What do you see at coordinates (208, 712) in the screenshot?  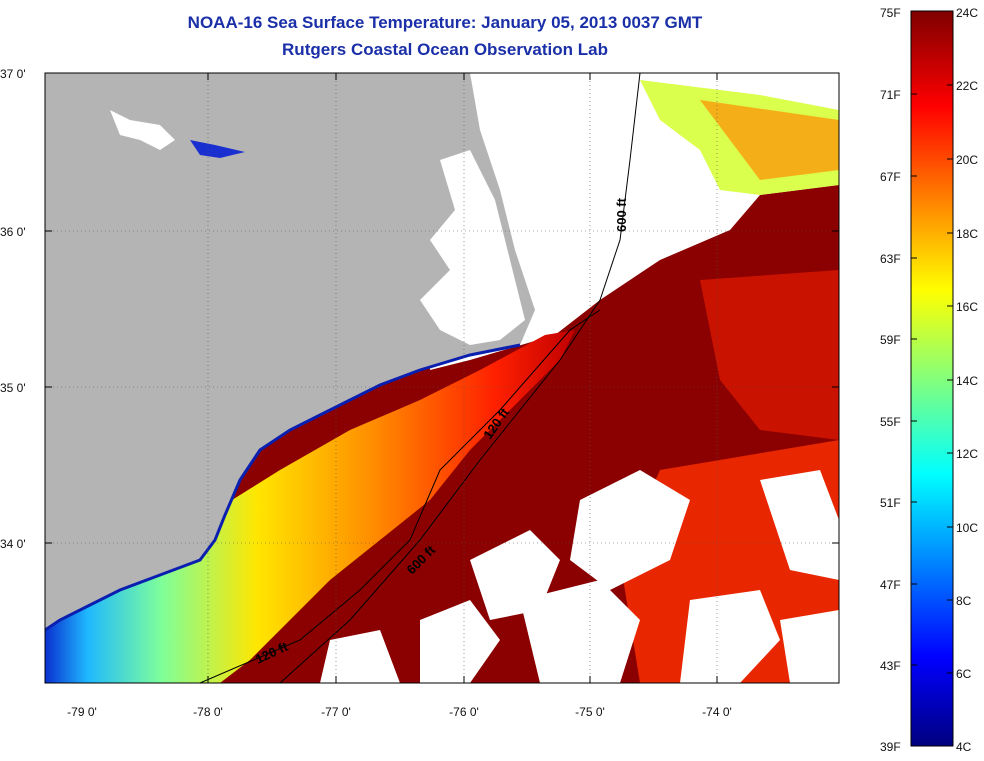 I see `lon-tick-label: -78 0'` at bounding box center [208, 712].